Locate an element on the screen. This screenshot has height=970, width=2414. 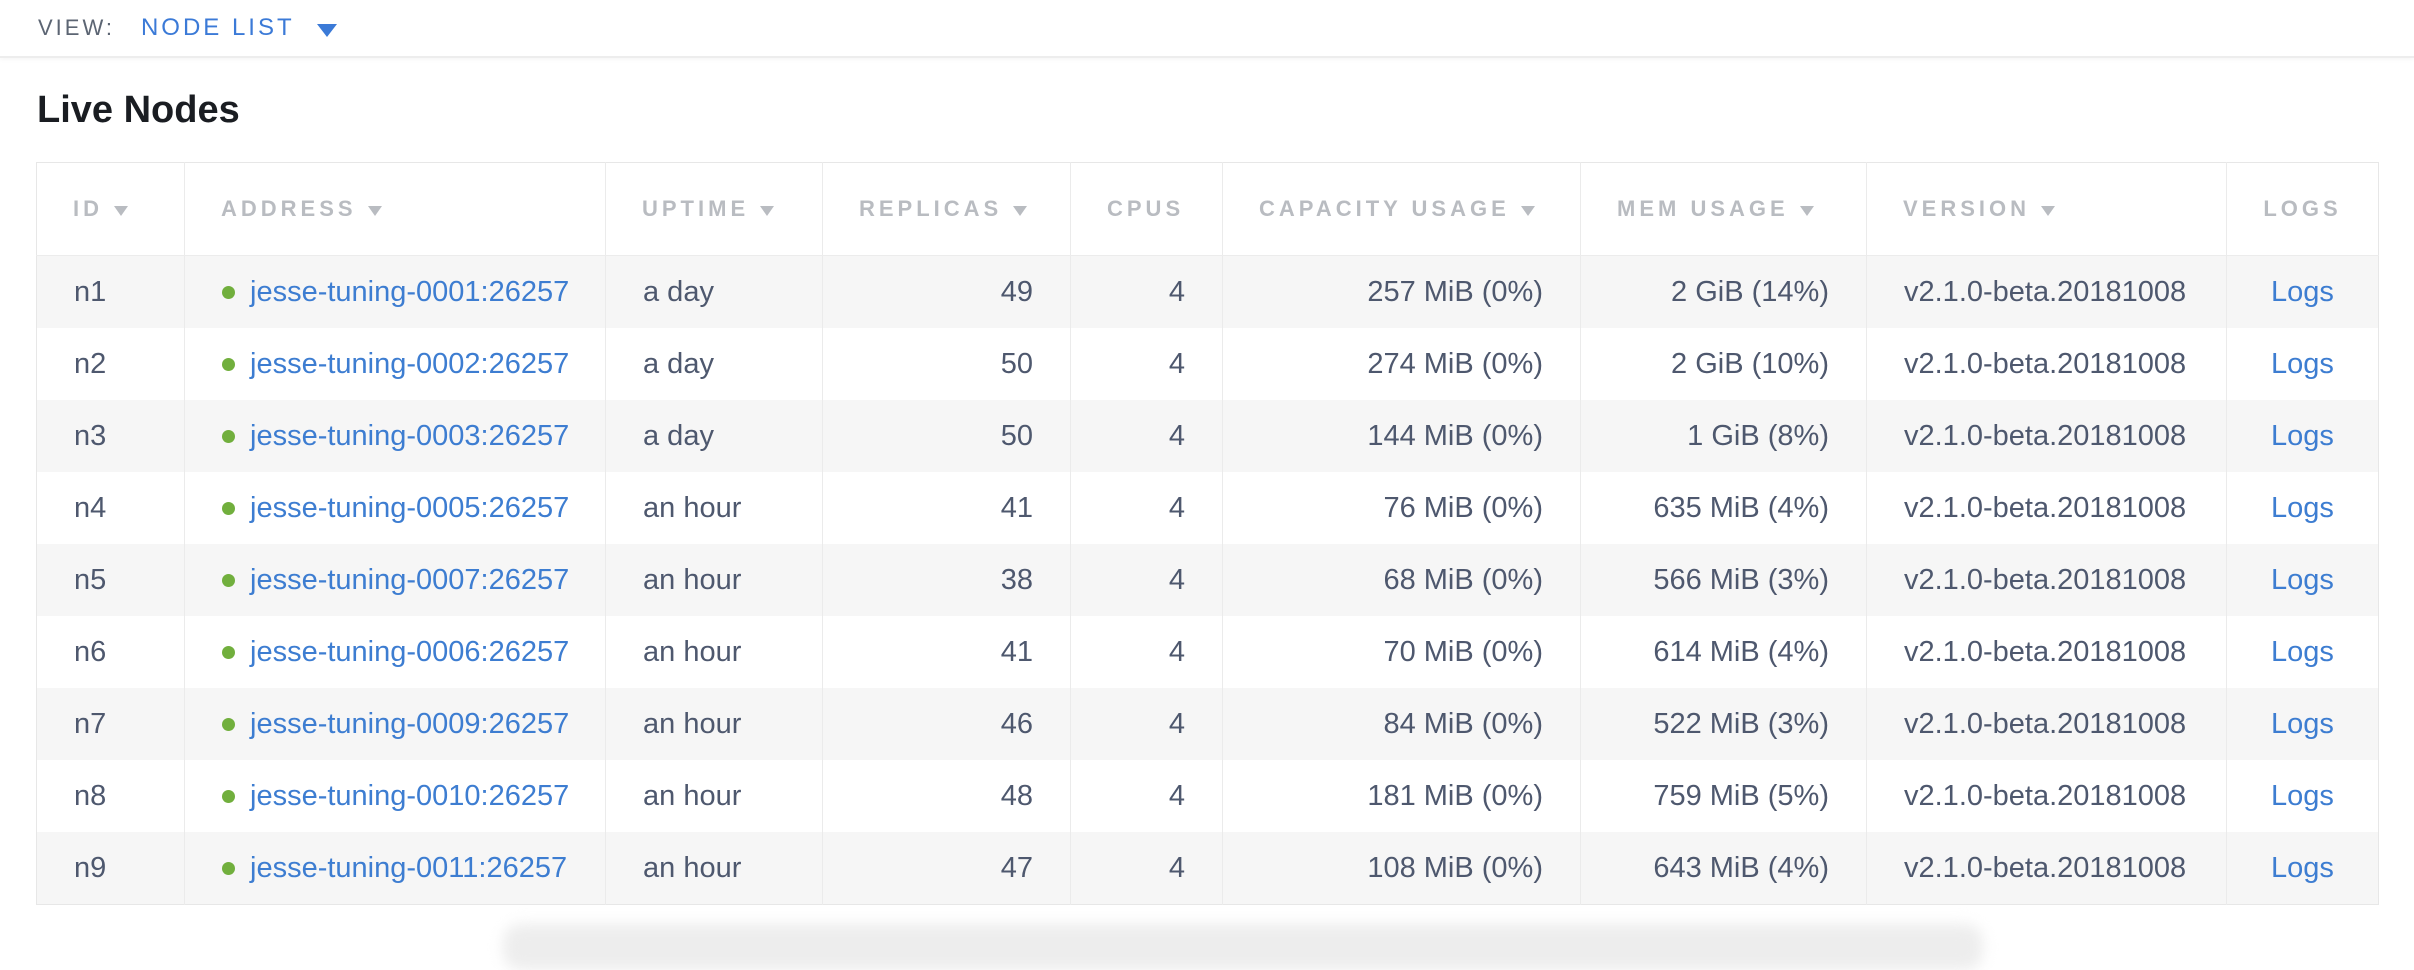
cell-mem: 635 MiB (4%) is located at coordinates (1723, 508).